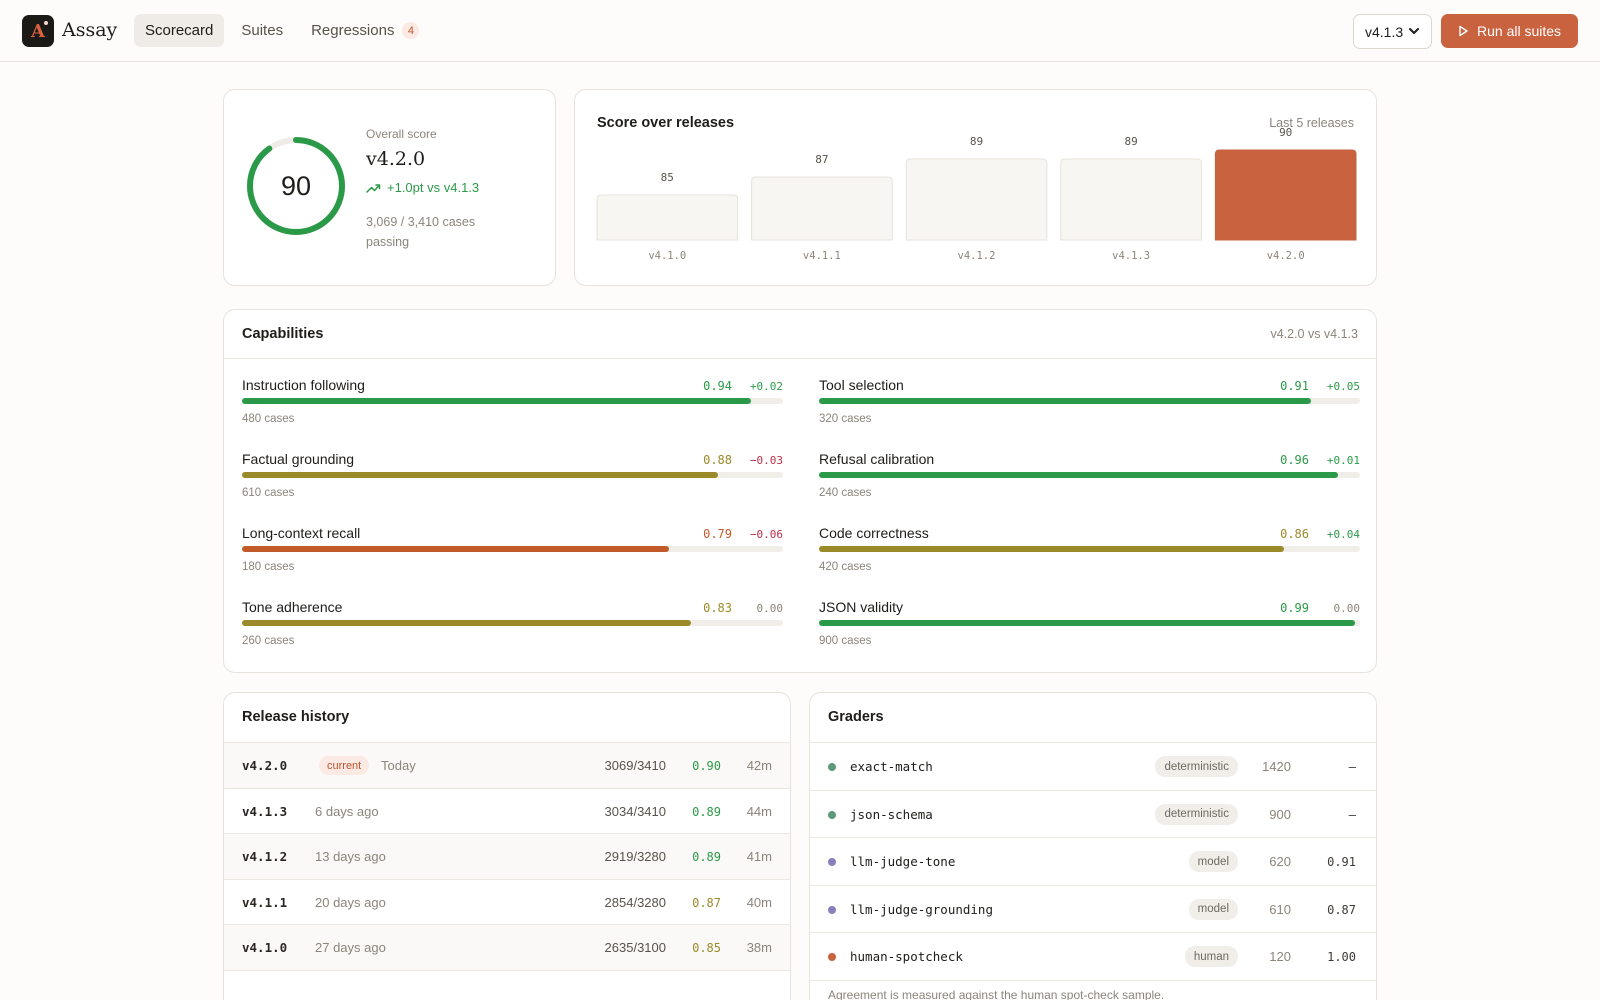 This screenshot has height=1000, width=1600. What do you see at coordinates (1131, 256) in the screenshot?
I see `chart-tick-label: v4.1.3` at bounding box center [1131, 256].